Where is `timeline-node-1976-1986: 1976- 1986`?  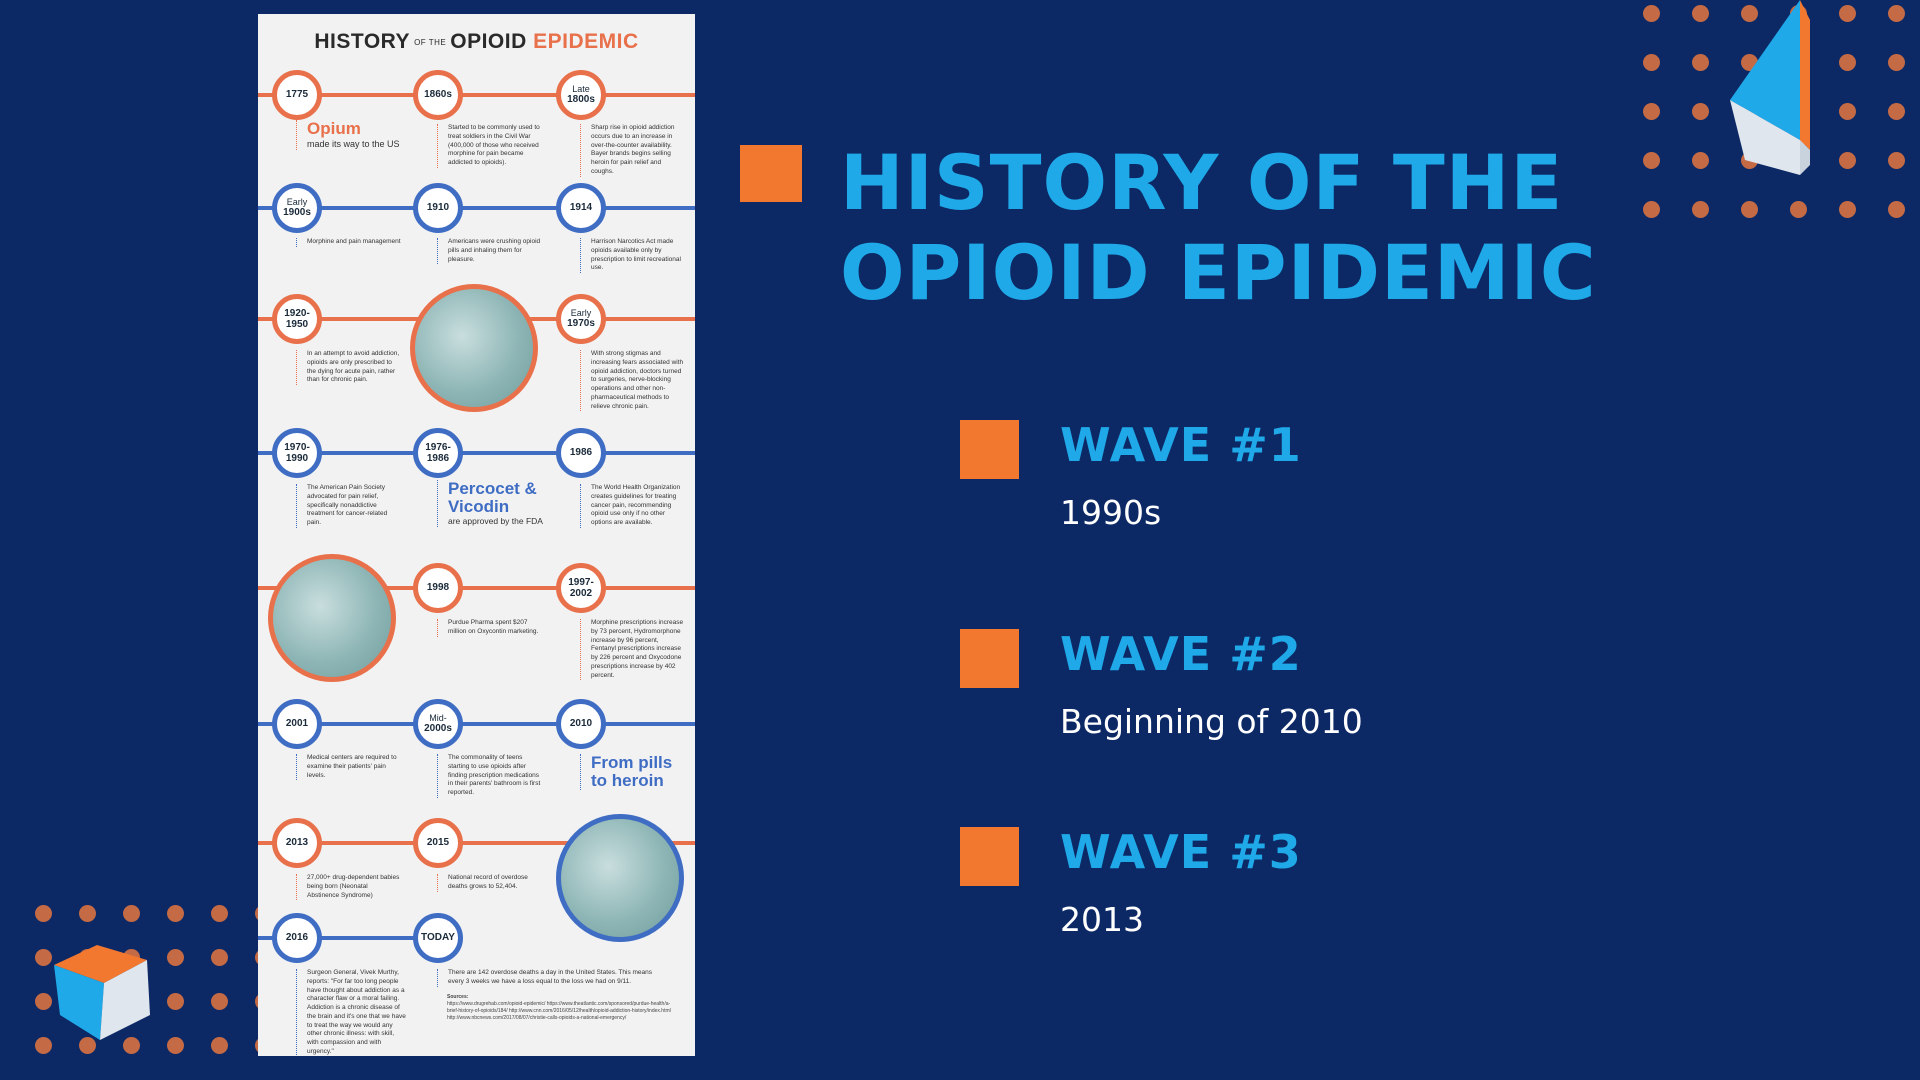
timeline-node-1976-1986: 1976- 1986 is located at coordinates (438, 453).